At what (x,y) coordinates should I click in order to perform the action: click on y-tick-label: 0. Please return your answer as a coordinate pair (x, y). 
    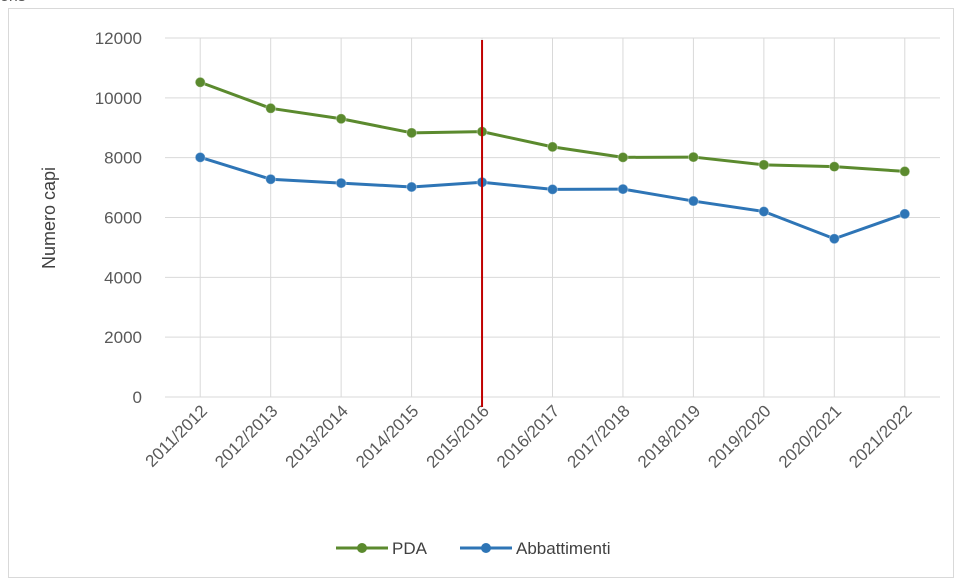
    Looking at the image, I should click on (137, 397).